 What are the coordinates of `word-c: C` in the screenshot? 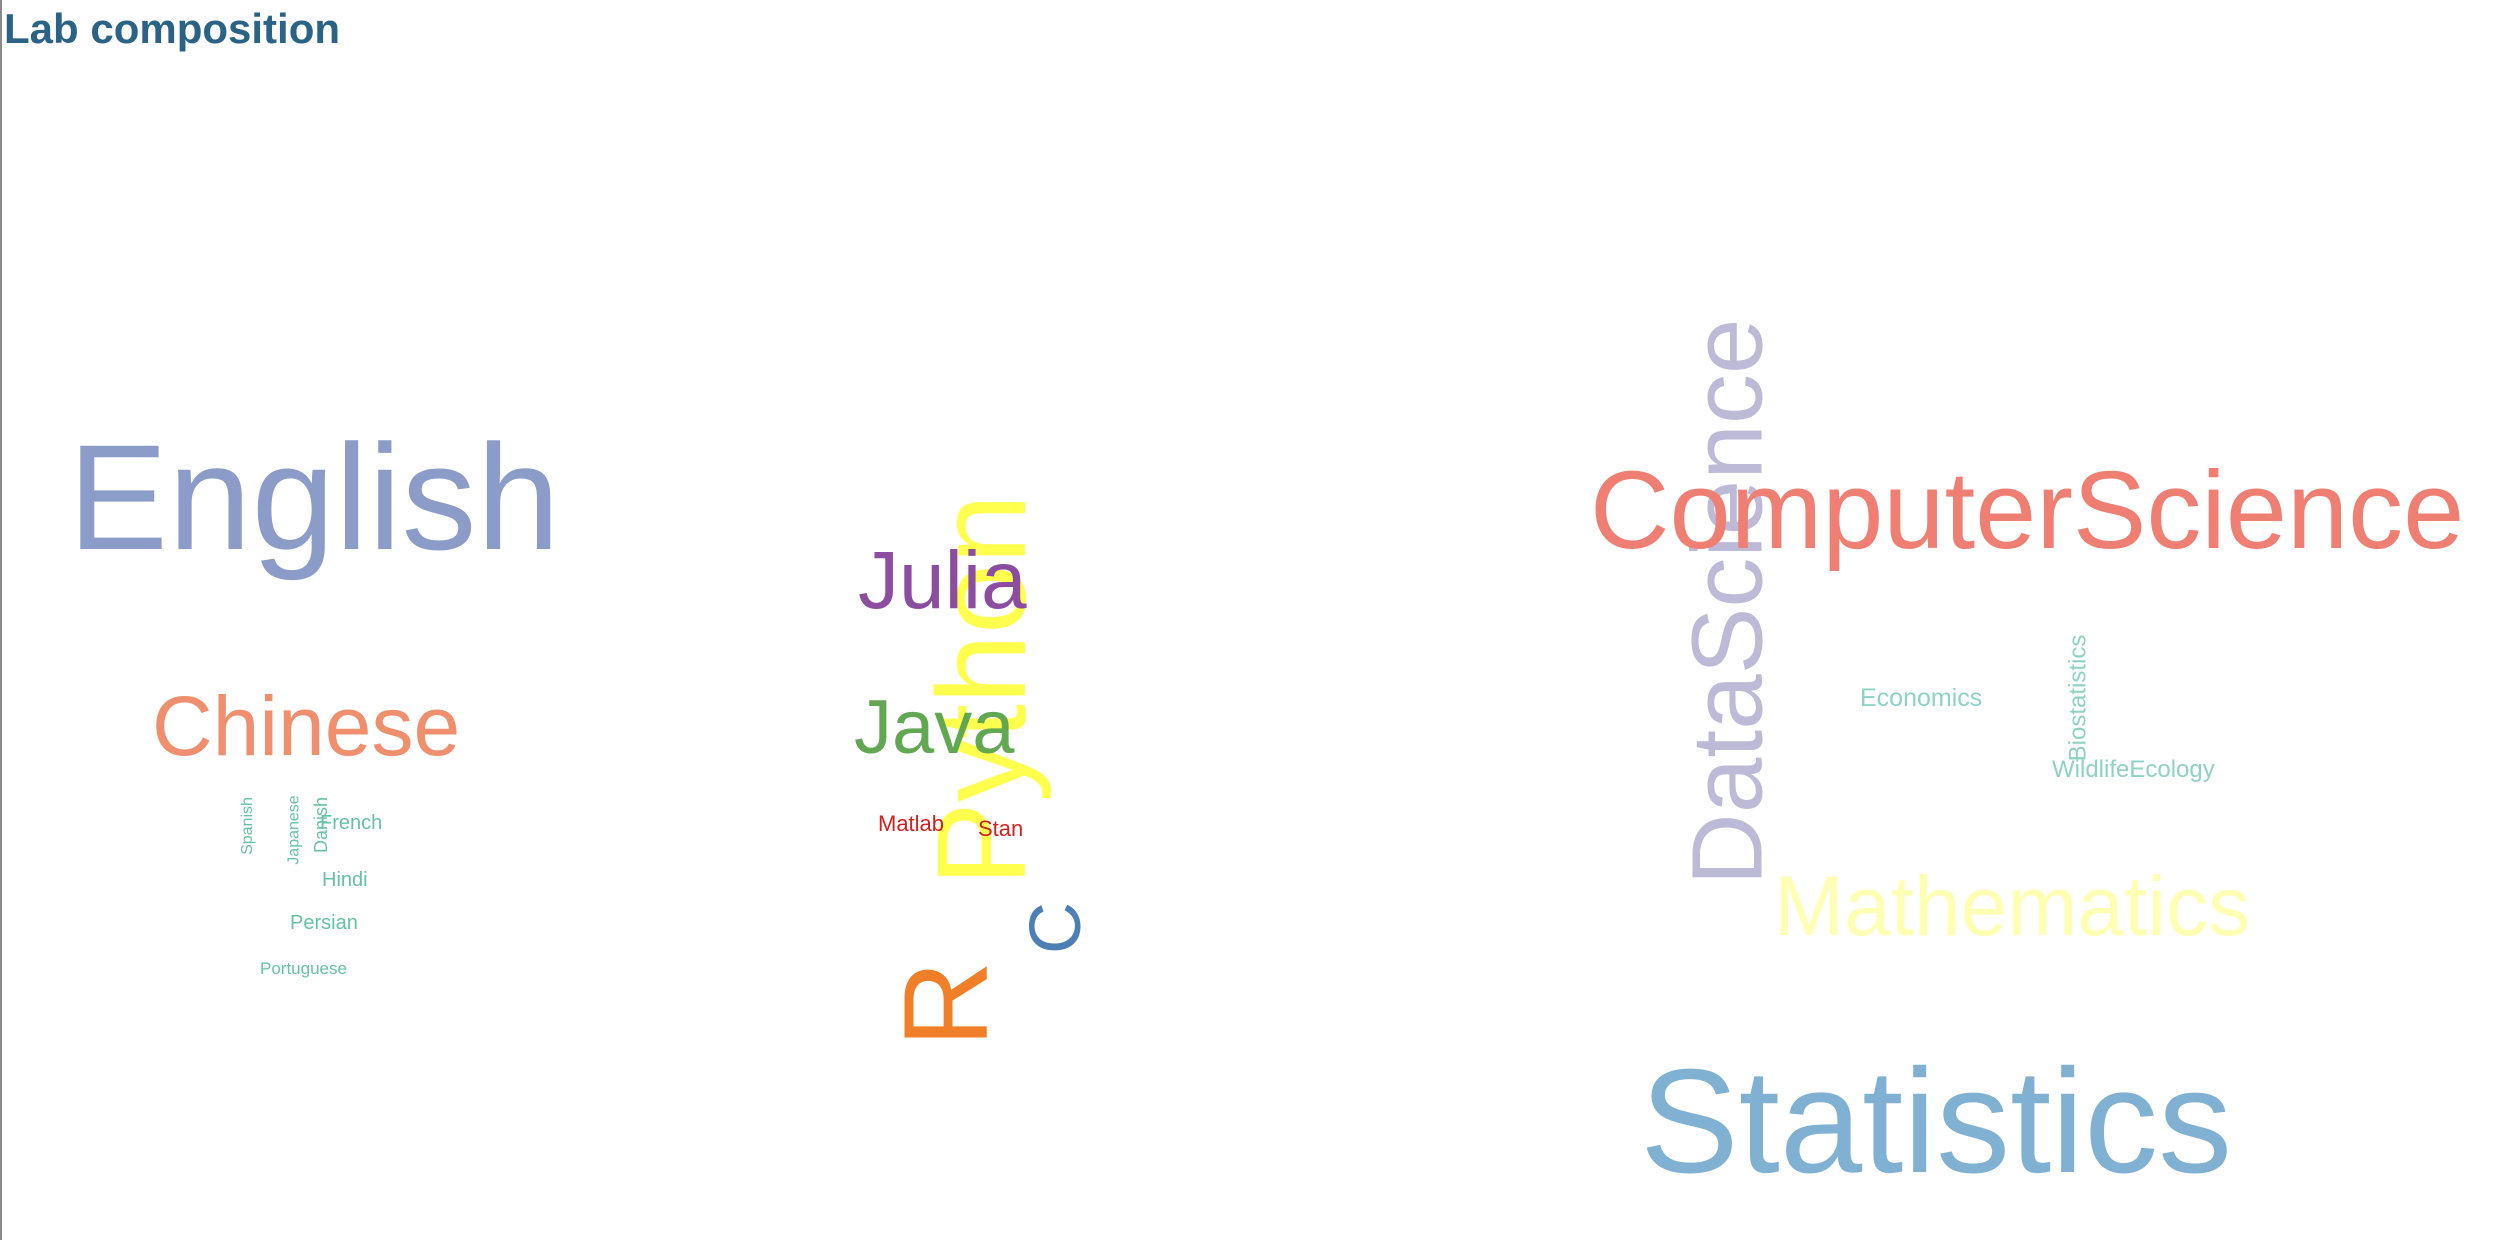 It's located at (1056, 928).